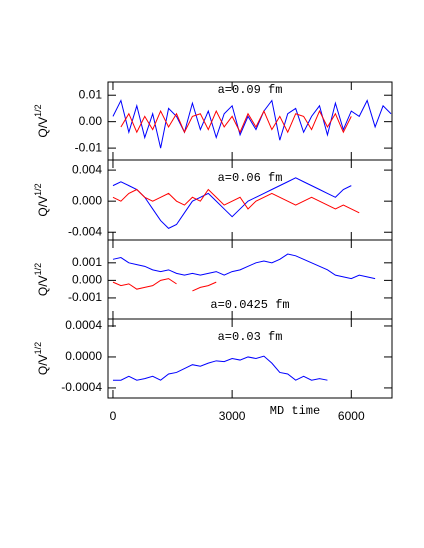  I want to click on annotation: a=0.03 fm, so click(250, 337).